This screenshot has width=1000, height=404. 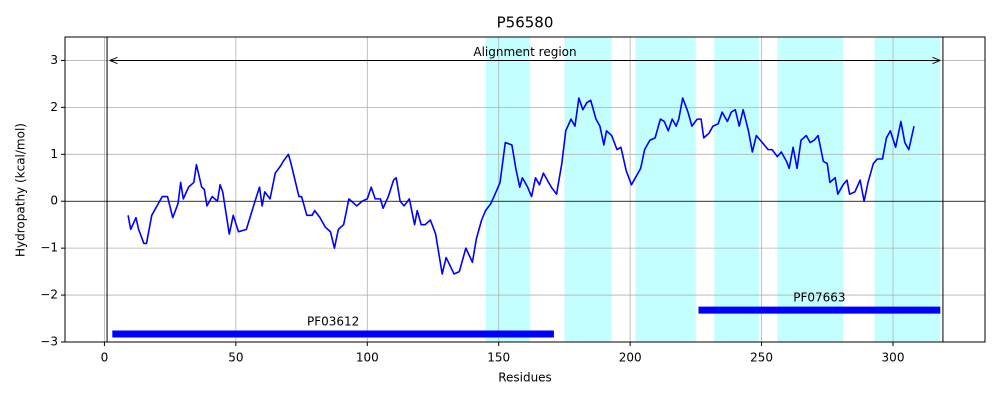 What do you see at coordinates (49, 342) in the screenshot?
I see `y-tick-label: −3` at bounding box center [49, 342].